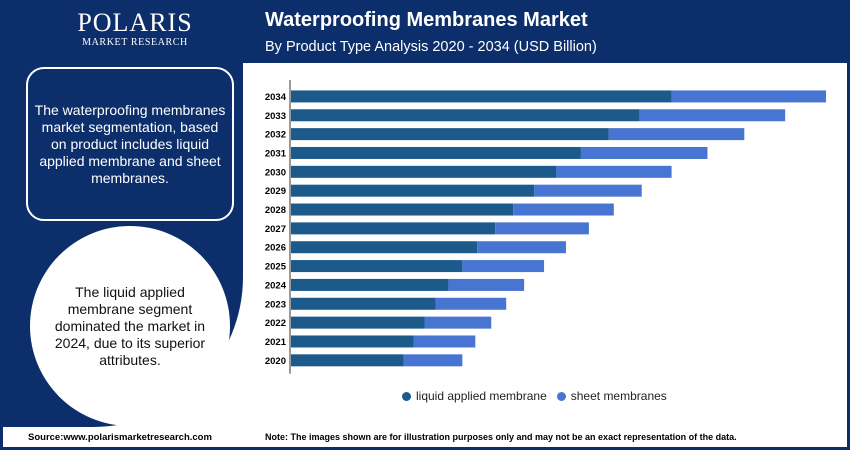 This screenshot has height=450, width=850. Describe the element at coordinates (406, 396) in the screenshot. I see `legend-swatch-liquid` at that location.